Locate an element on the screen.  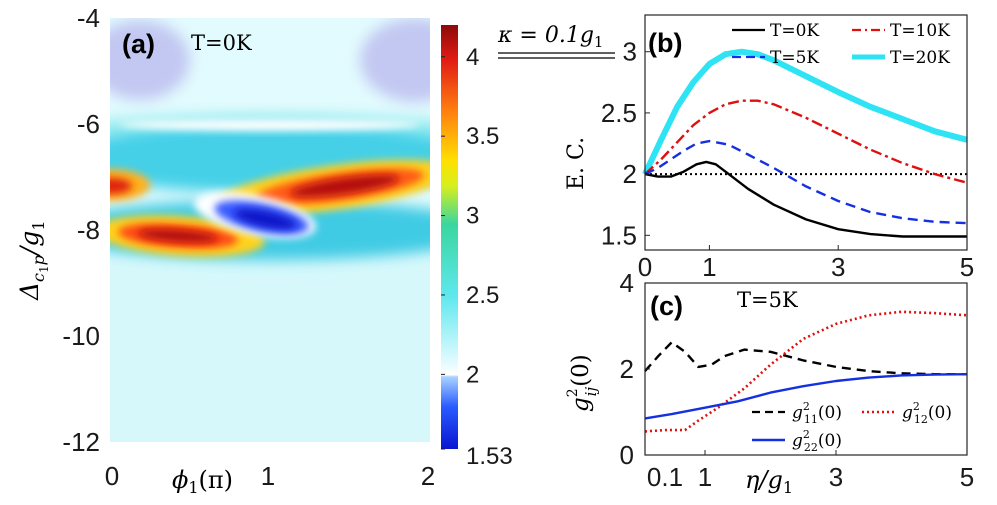
panel-c-xtick: 0.1 is located at coordinates (665, 477).